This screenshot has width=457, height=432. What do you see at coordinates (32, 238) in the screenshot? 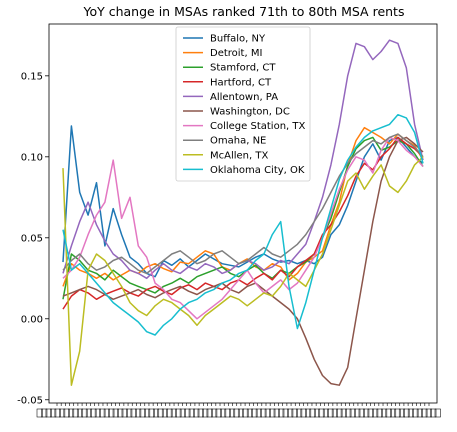
I see `y-tick-label: 0.05` at bounding box center [32, 238].